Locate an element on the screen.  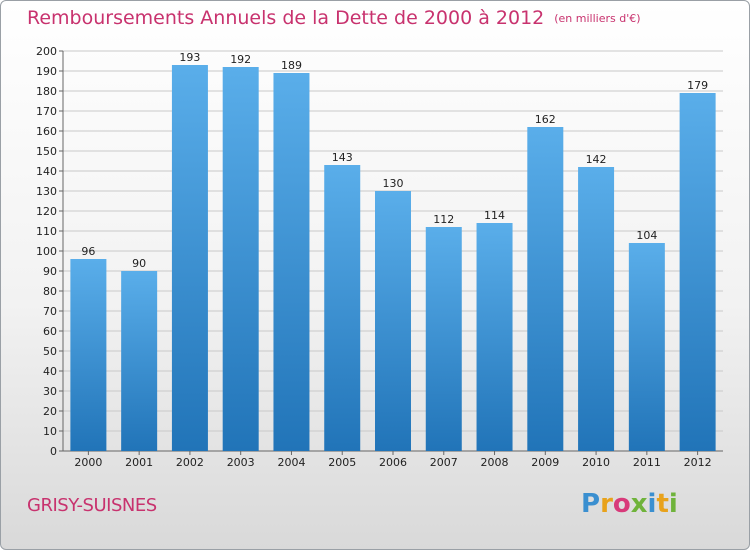
x-tick-label-2003: 2003 is located at coordinates (241, 462).